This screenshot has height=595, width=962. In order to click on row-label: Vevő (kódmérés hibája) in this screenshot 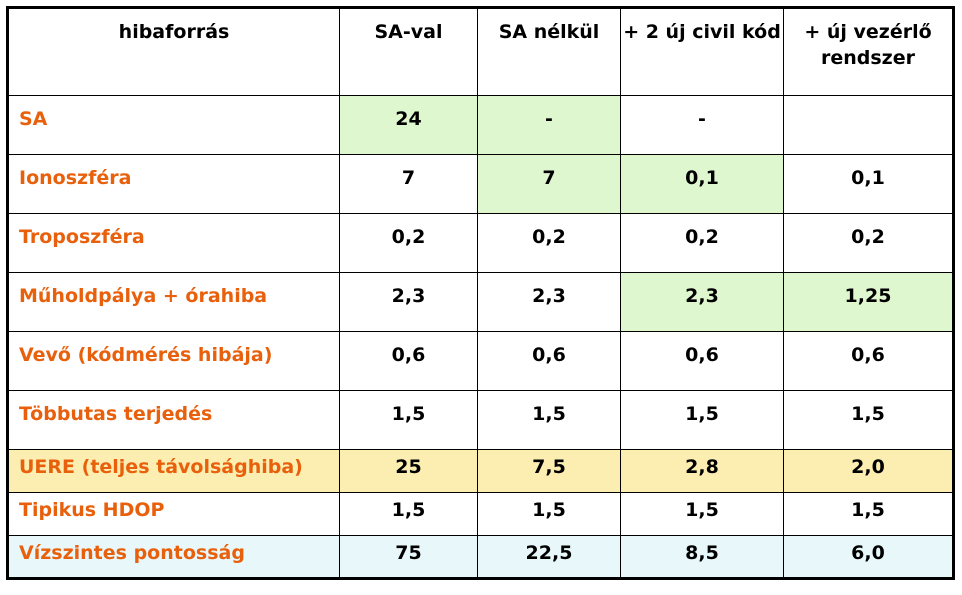, I will do `click(146, 355)`.